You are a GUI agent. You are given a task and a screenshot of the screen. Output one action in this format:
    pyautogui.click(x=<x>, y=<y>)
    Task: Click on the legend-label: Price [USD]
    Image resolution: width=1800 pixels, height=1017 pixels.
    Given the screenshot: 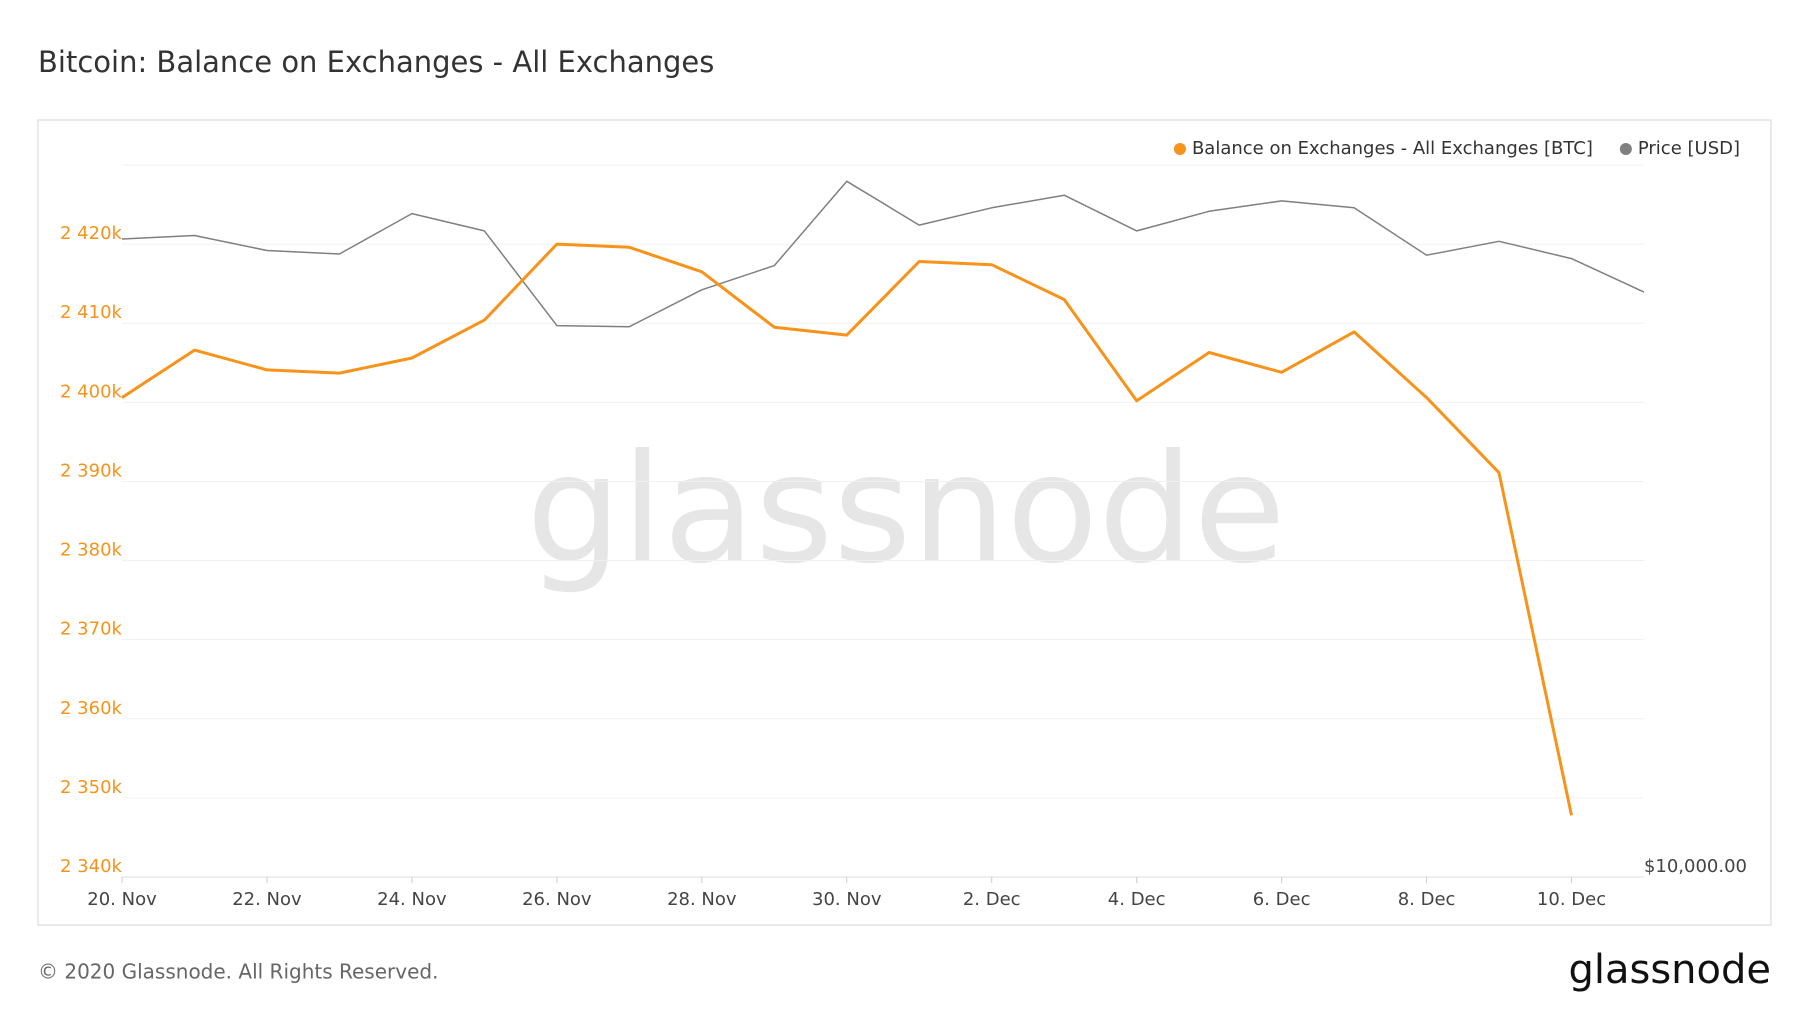 What is the action you would take?
    pyautogui.click(x=1689, y=148)
    